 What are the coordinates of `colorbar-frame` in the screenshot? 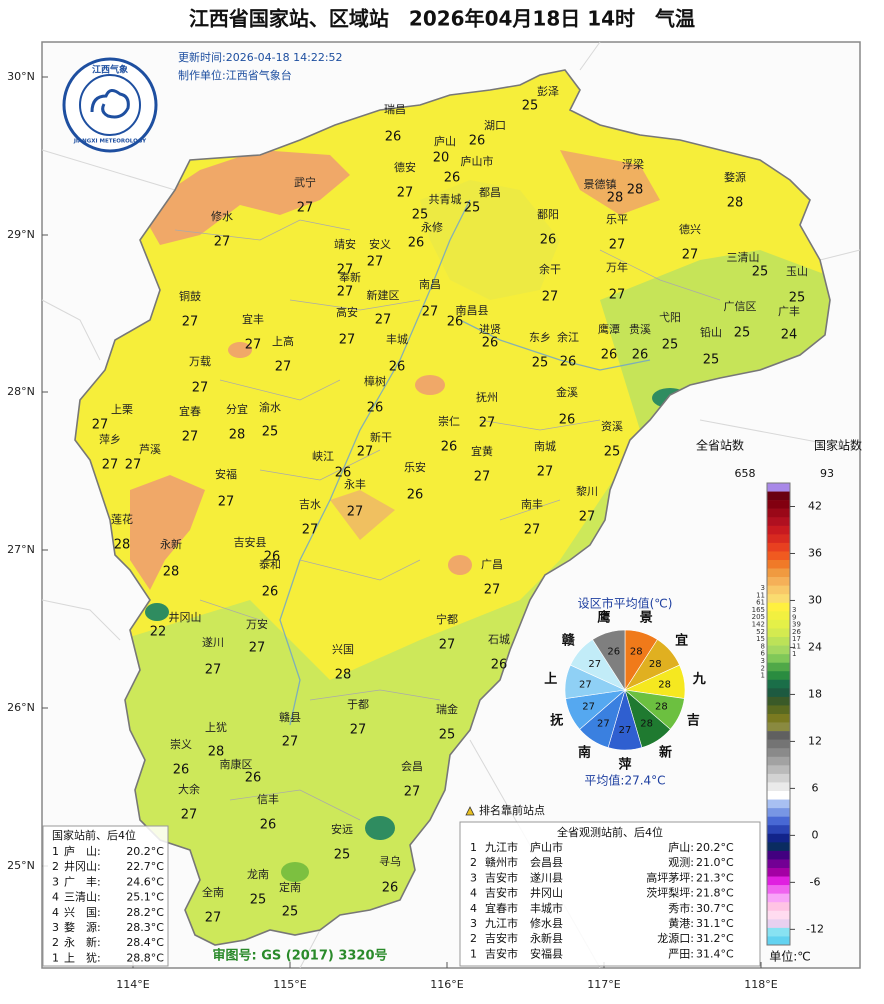 It's located at (778, 714).